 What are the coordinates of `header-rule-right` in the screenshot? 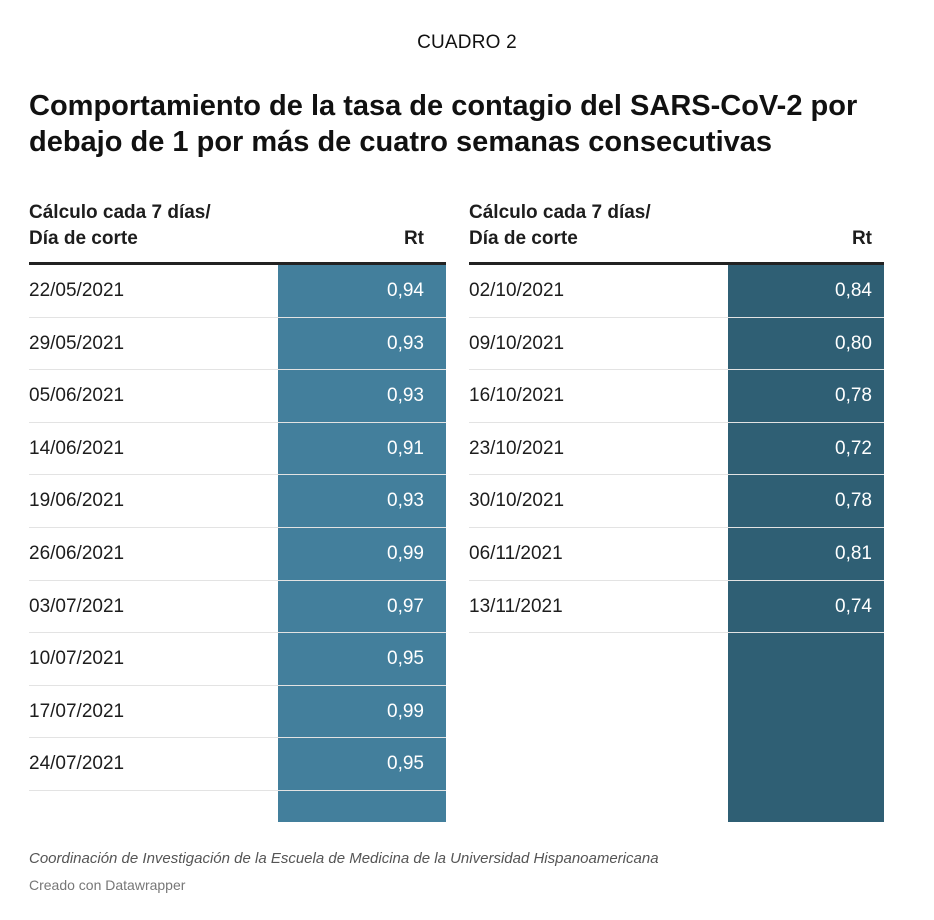 It's located at (676, 263).